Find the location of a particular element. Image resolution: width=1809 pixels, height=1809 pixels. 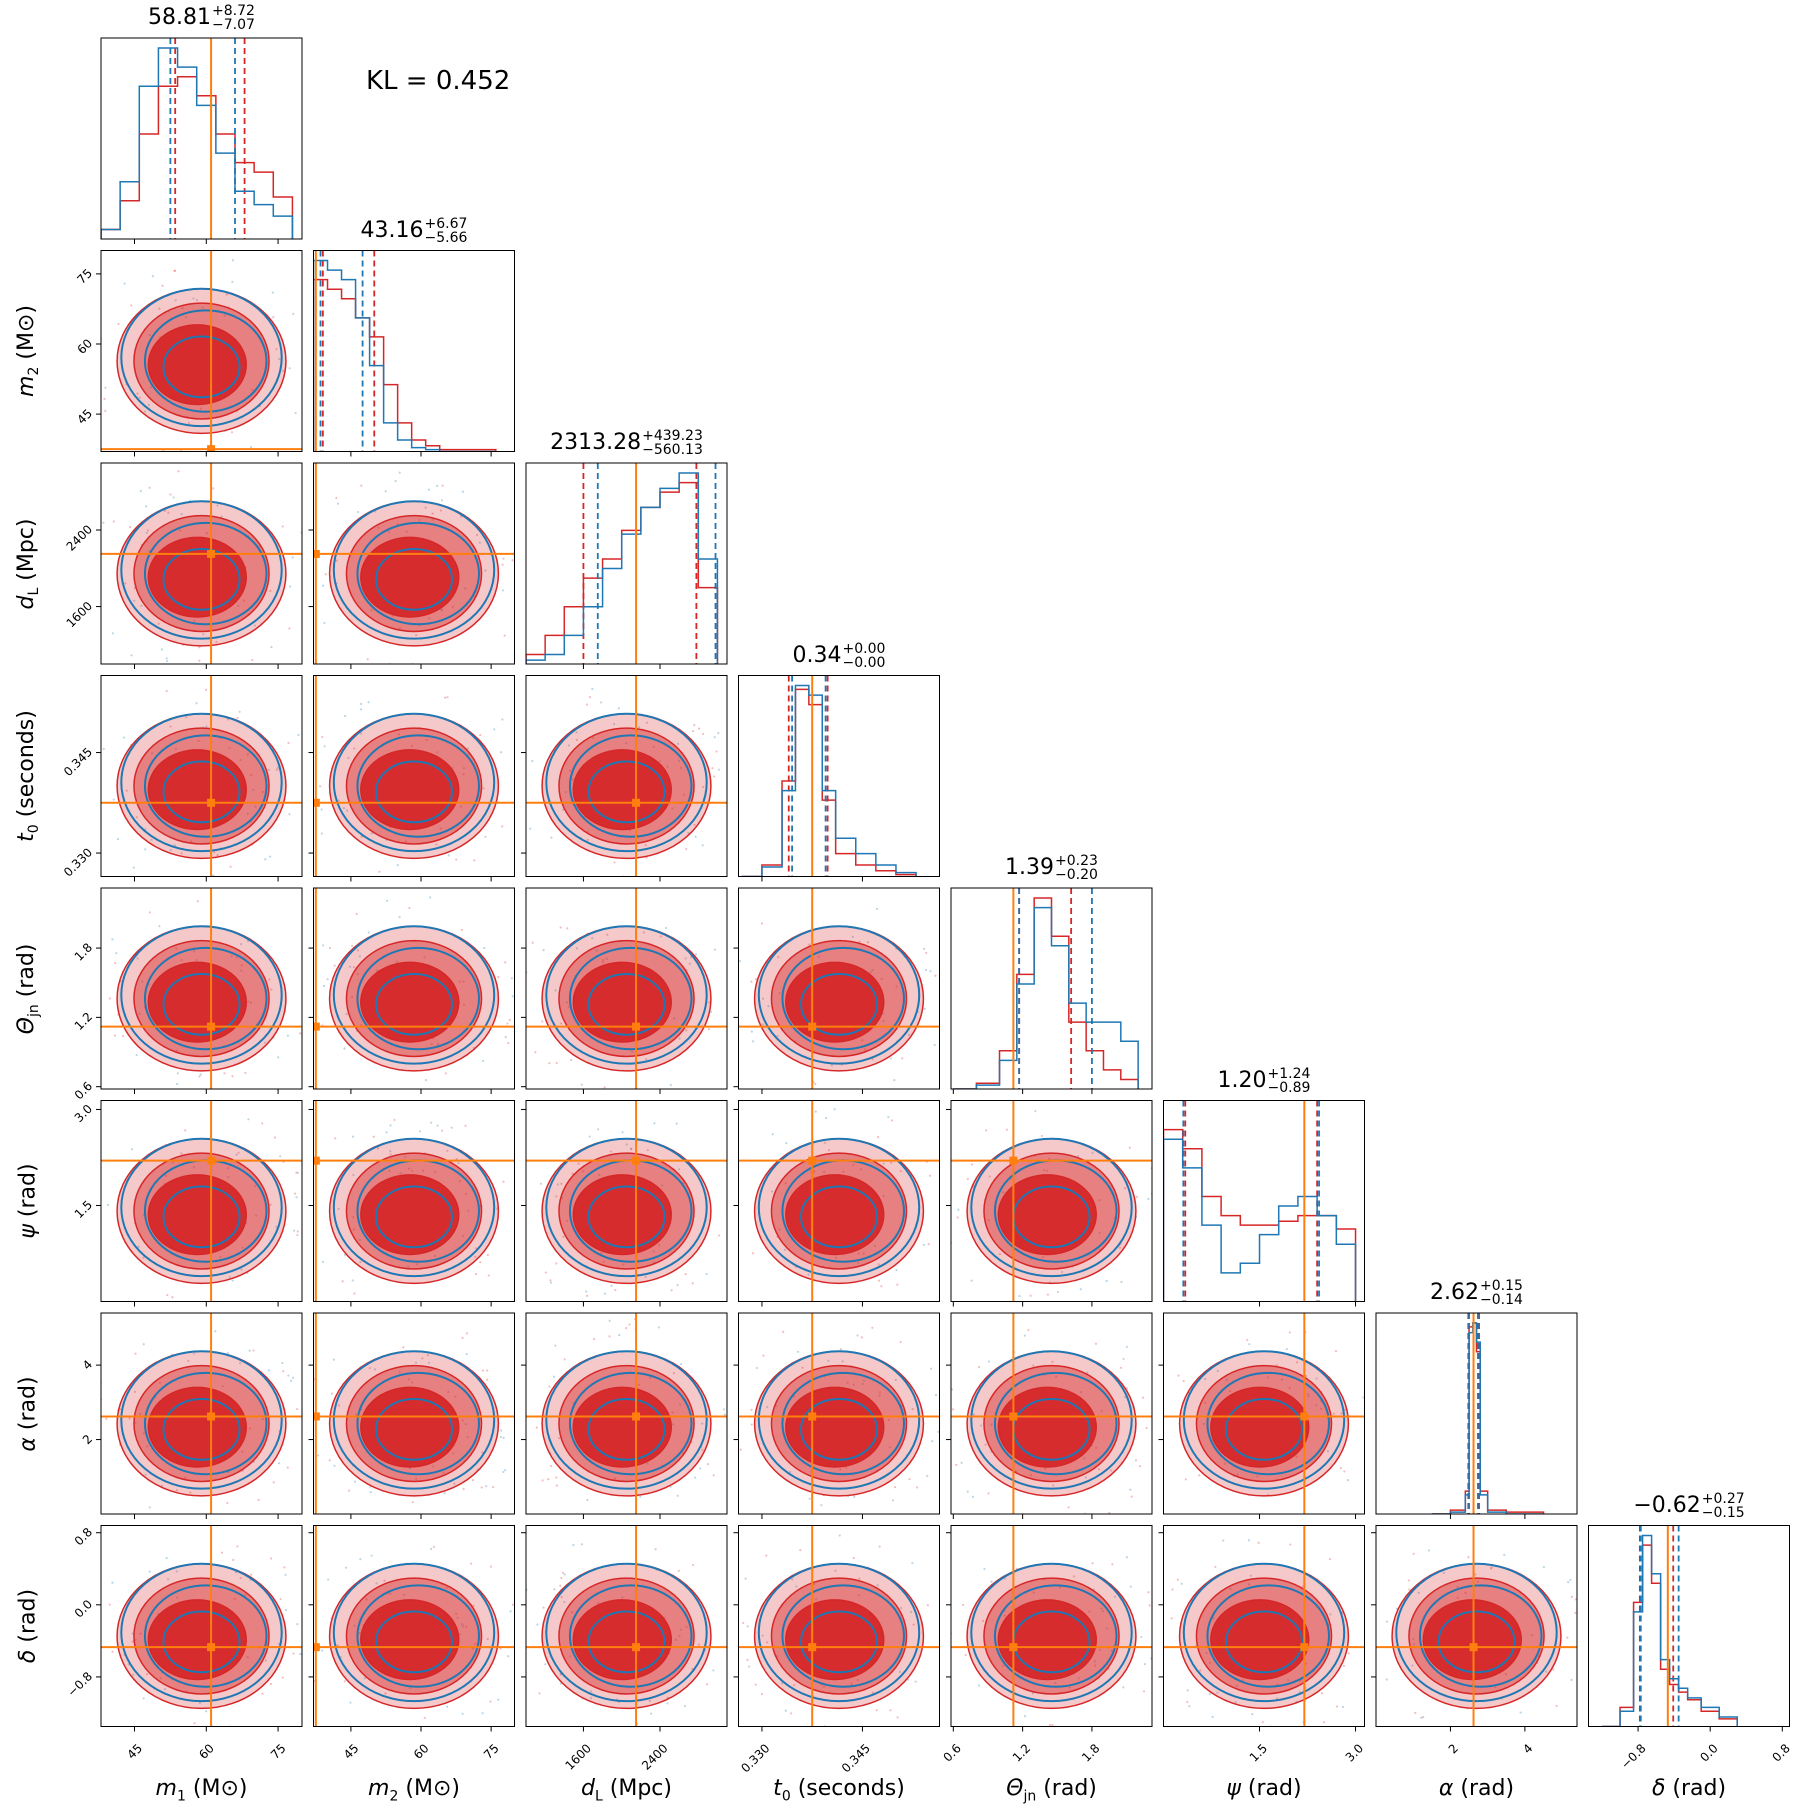

contour-blue-inner is located at coordinates (414, 1004).